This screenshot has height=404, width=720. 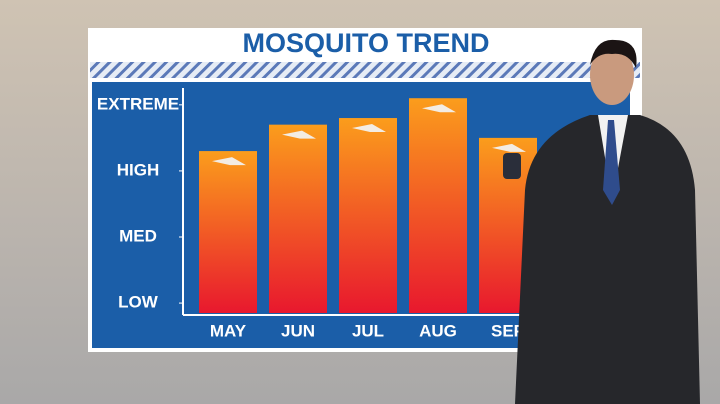 What do you see at coordinates (298, 330) in the screenshot?
I see `x-tick-label: JUN` at bounding box center [298, 330].